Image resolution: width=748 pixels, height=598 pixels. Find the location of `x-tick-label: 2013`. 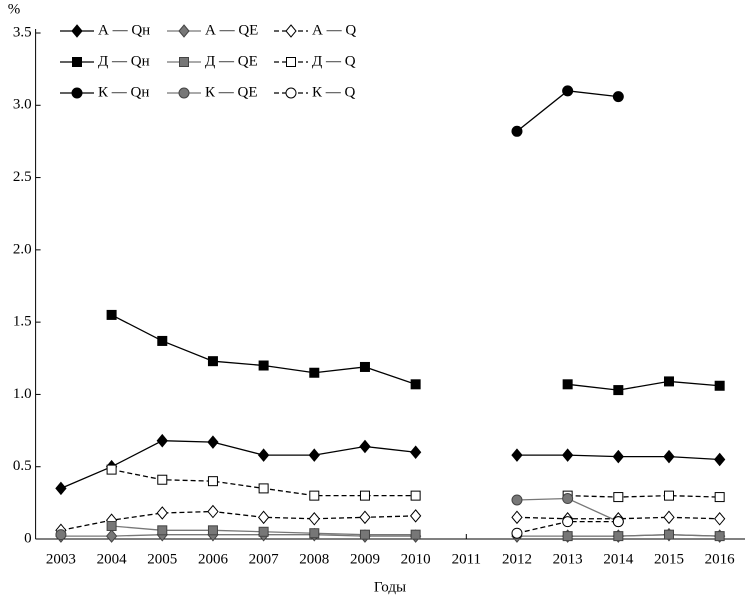

x-tick-label: 2013 is located at coordinates (568, 559).